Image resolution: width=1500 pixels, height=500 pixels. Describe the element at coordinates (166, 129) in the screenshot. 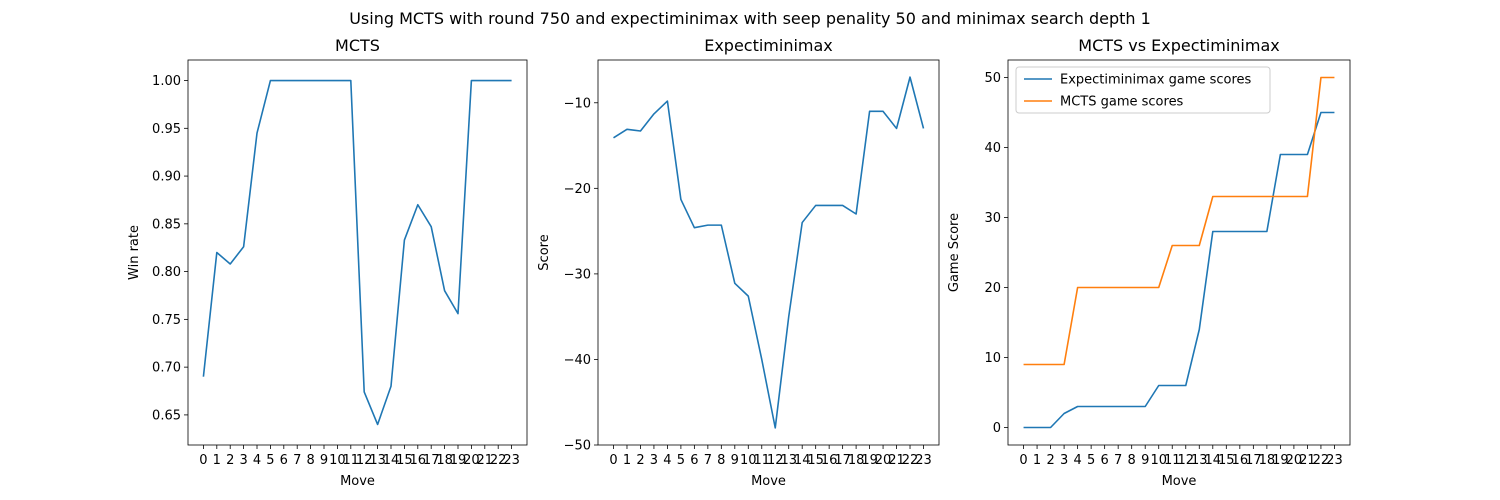

I see `y-tick-label: 0.95` at that location.